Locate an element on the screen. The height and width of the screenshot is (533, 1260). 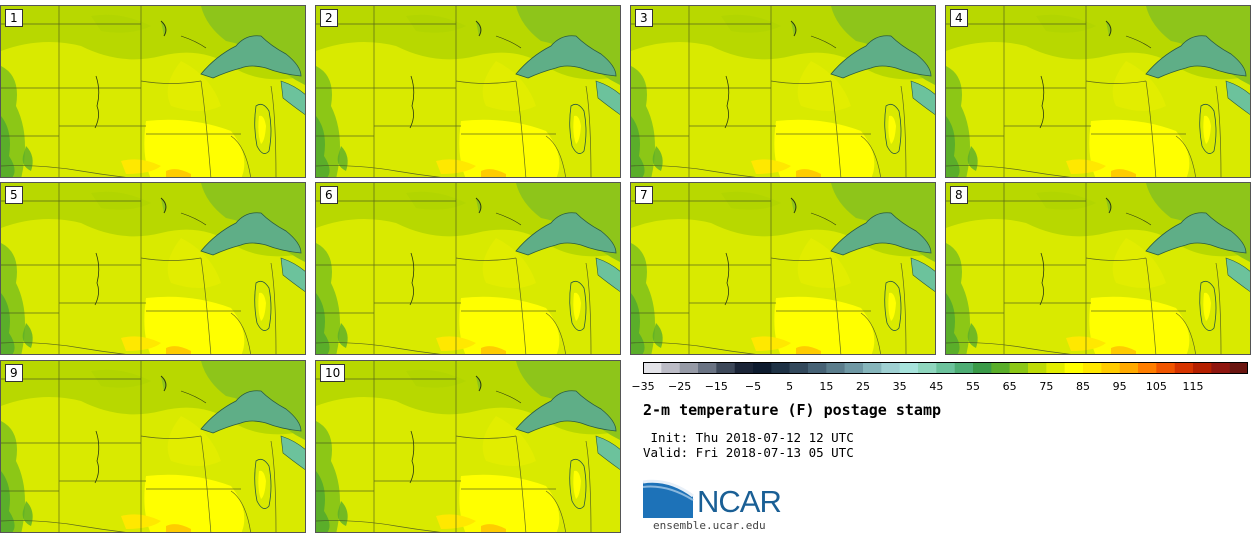
member-label: 1 is located at coordinates (14, 18).